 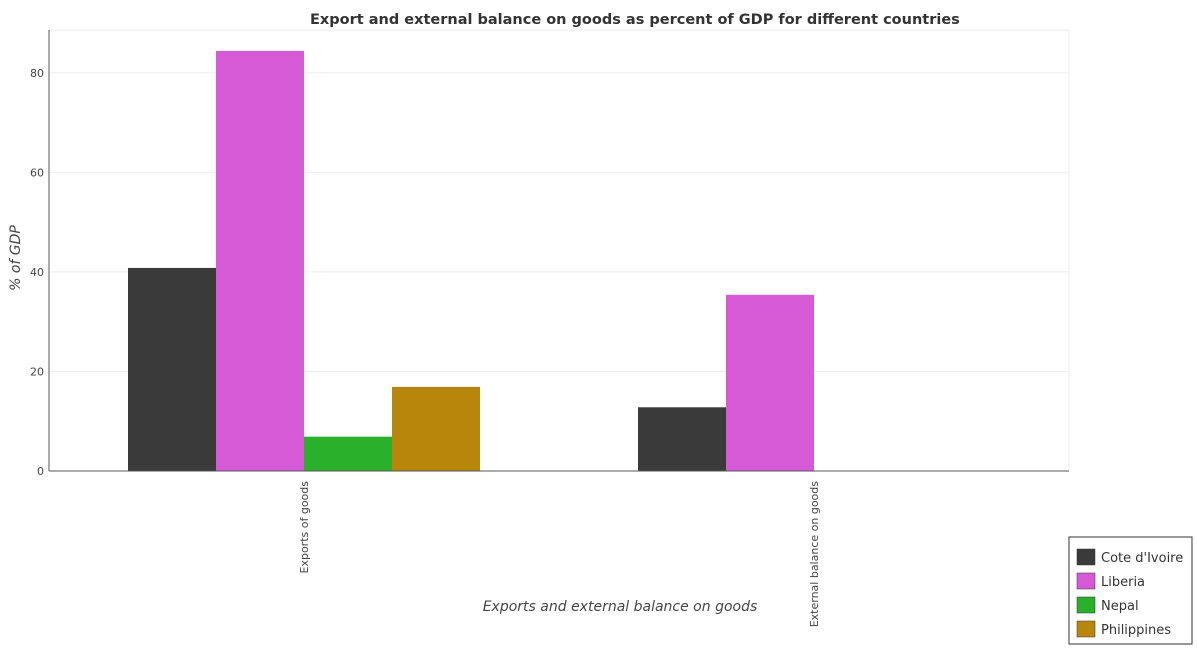 I want to click on y-tick-label: 80, so click(x=37, y=73).